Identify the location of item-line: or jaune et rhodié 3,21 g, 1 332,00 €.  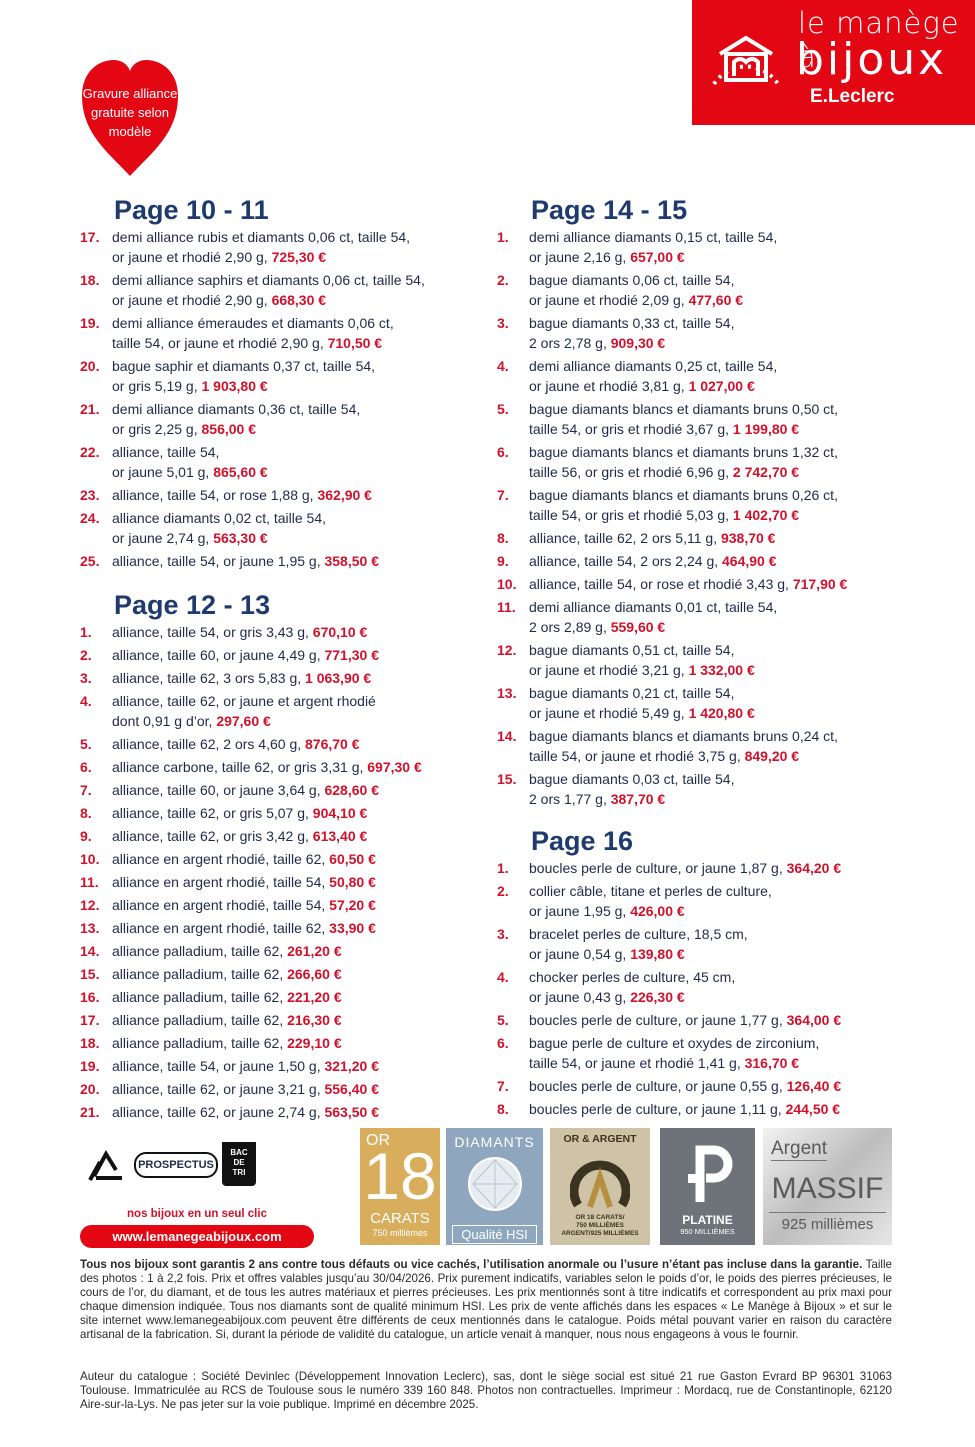
(723, 670).